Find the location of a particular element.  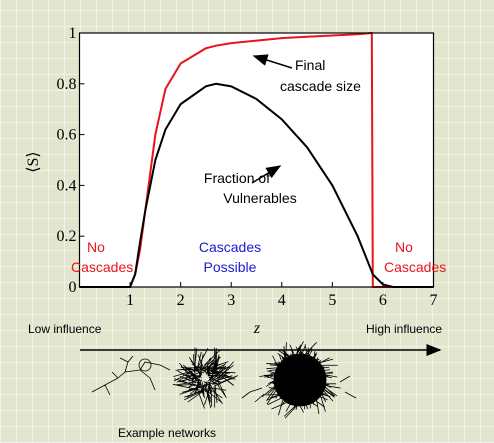

y-tick-label: 0.4 is located at coordinates (67, 185).